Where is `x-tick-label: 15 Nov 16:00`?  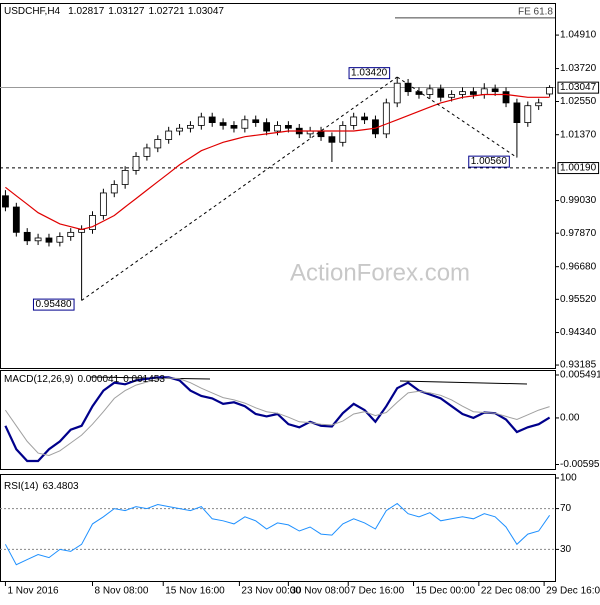 x-tick-label: 15 Nov 16:00 is located at coordinates (195, 591).